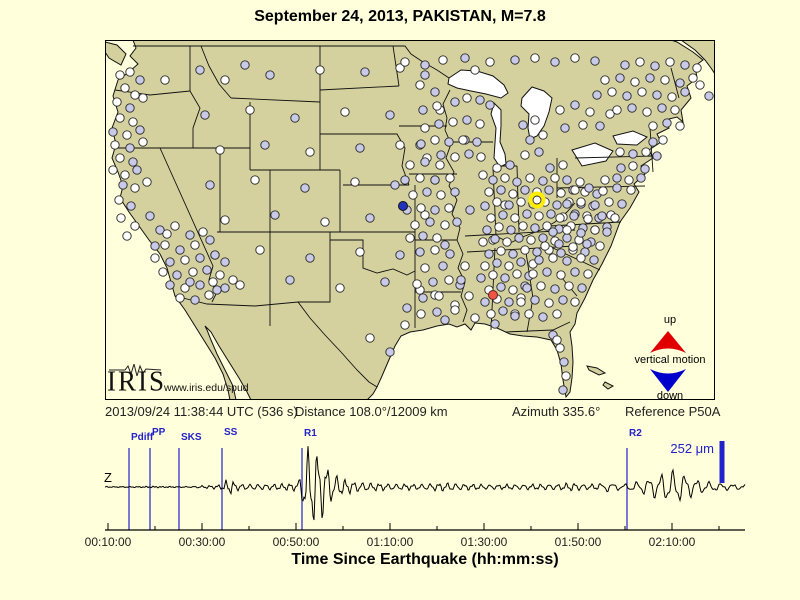  Describe the element at coordinates (493, 295) in the screenshot. I see `station-dot-selected-red` at that location.